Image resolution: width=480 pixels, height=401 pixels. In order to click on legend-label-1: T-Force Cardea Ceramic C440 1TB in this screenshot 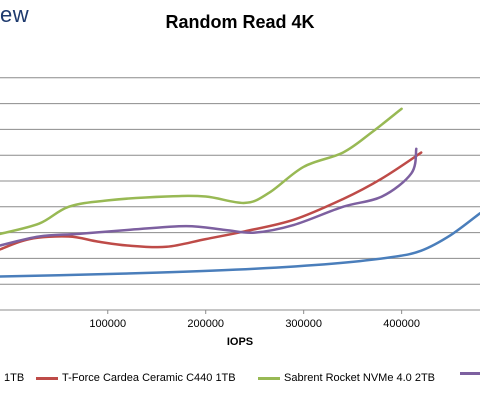, I will do `click(149, 378)`.